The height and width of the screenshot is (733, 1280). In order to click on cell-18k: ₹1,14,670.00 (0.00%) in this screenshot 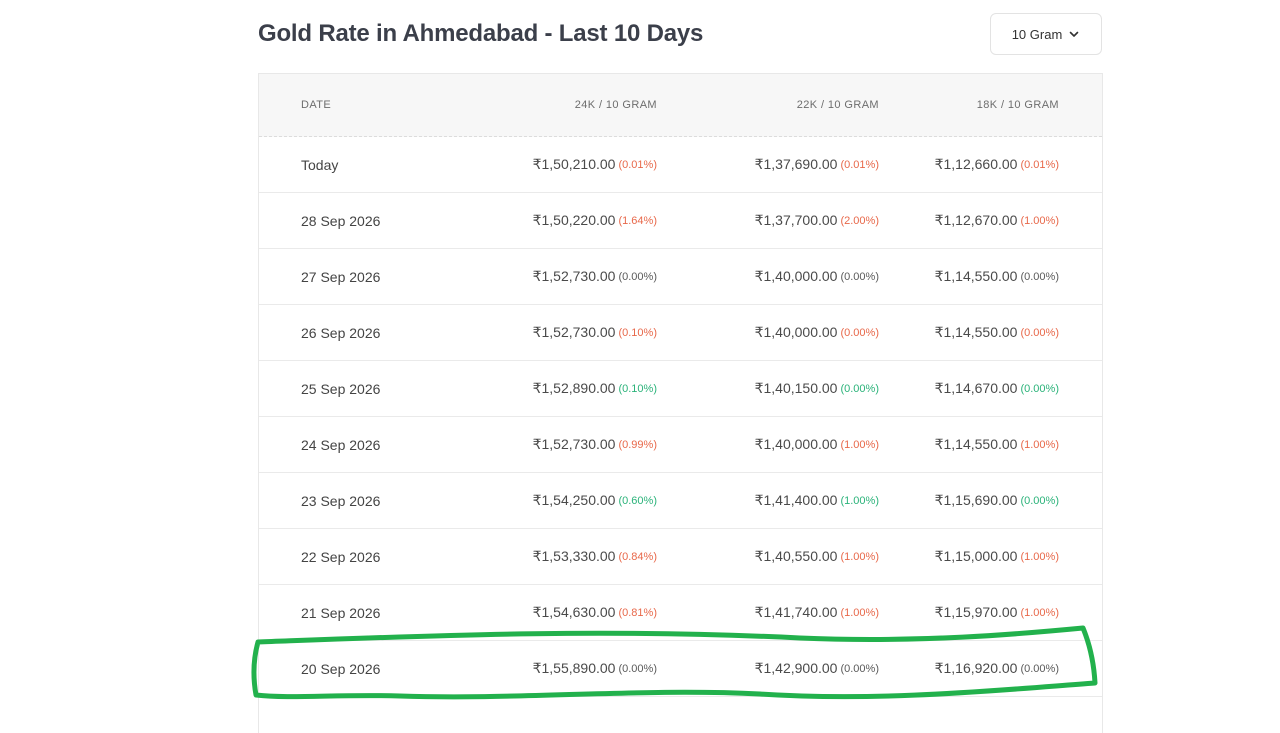, I will do `click(997, 388)`.